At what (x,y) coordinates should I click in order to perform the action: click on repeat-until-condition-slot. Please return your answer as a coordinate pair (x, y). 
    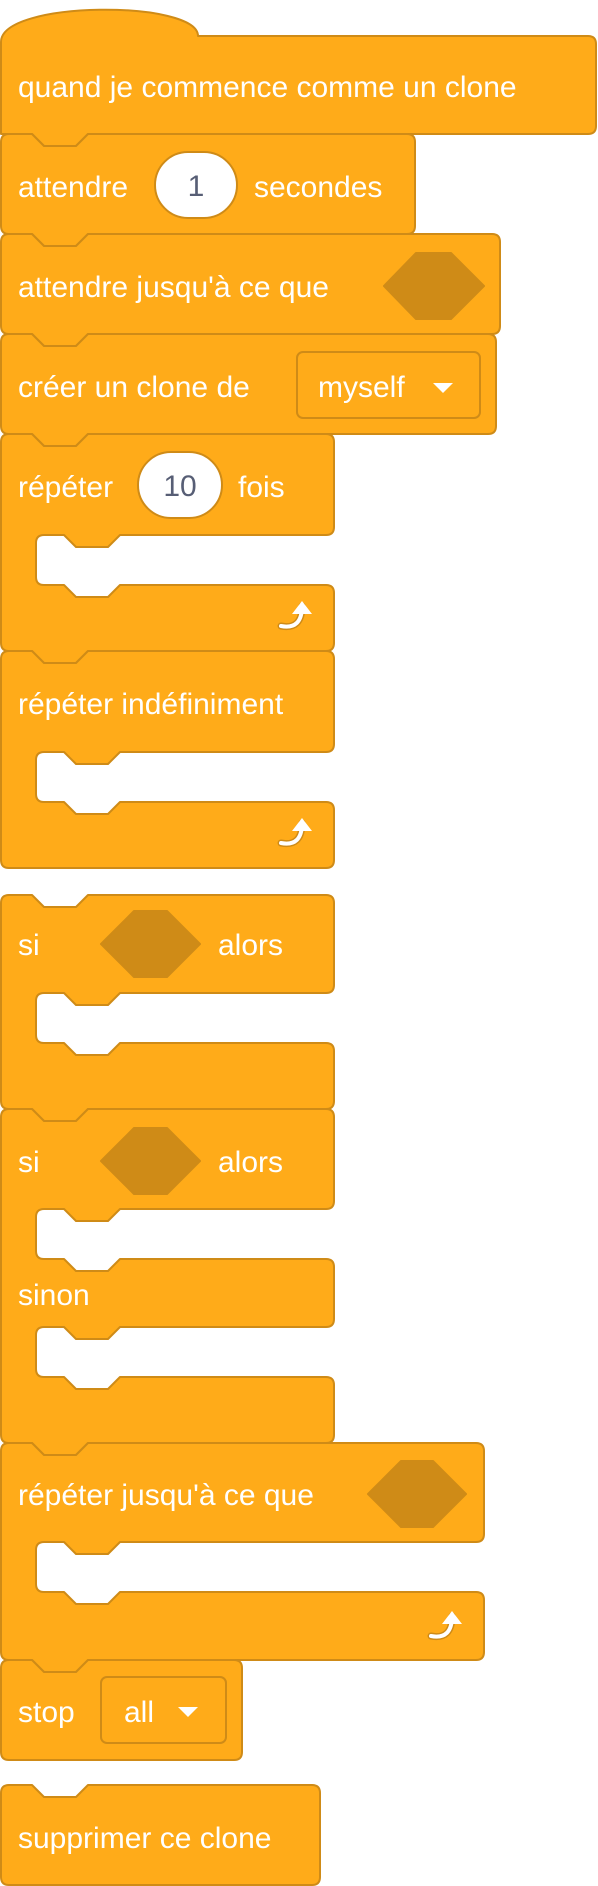
    Looking at the image, I should click on (417, 1494).